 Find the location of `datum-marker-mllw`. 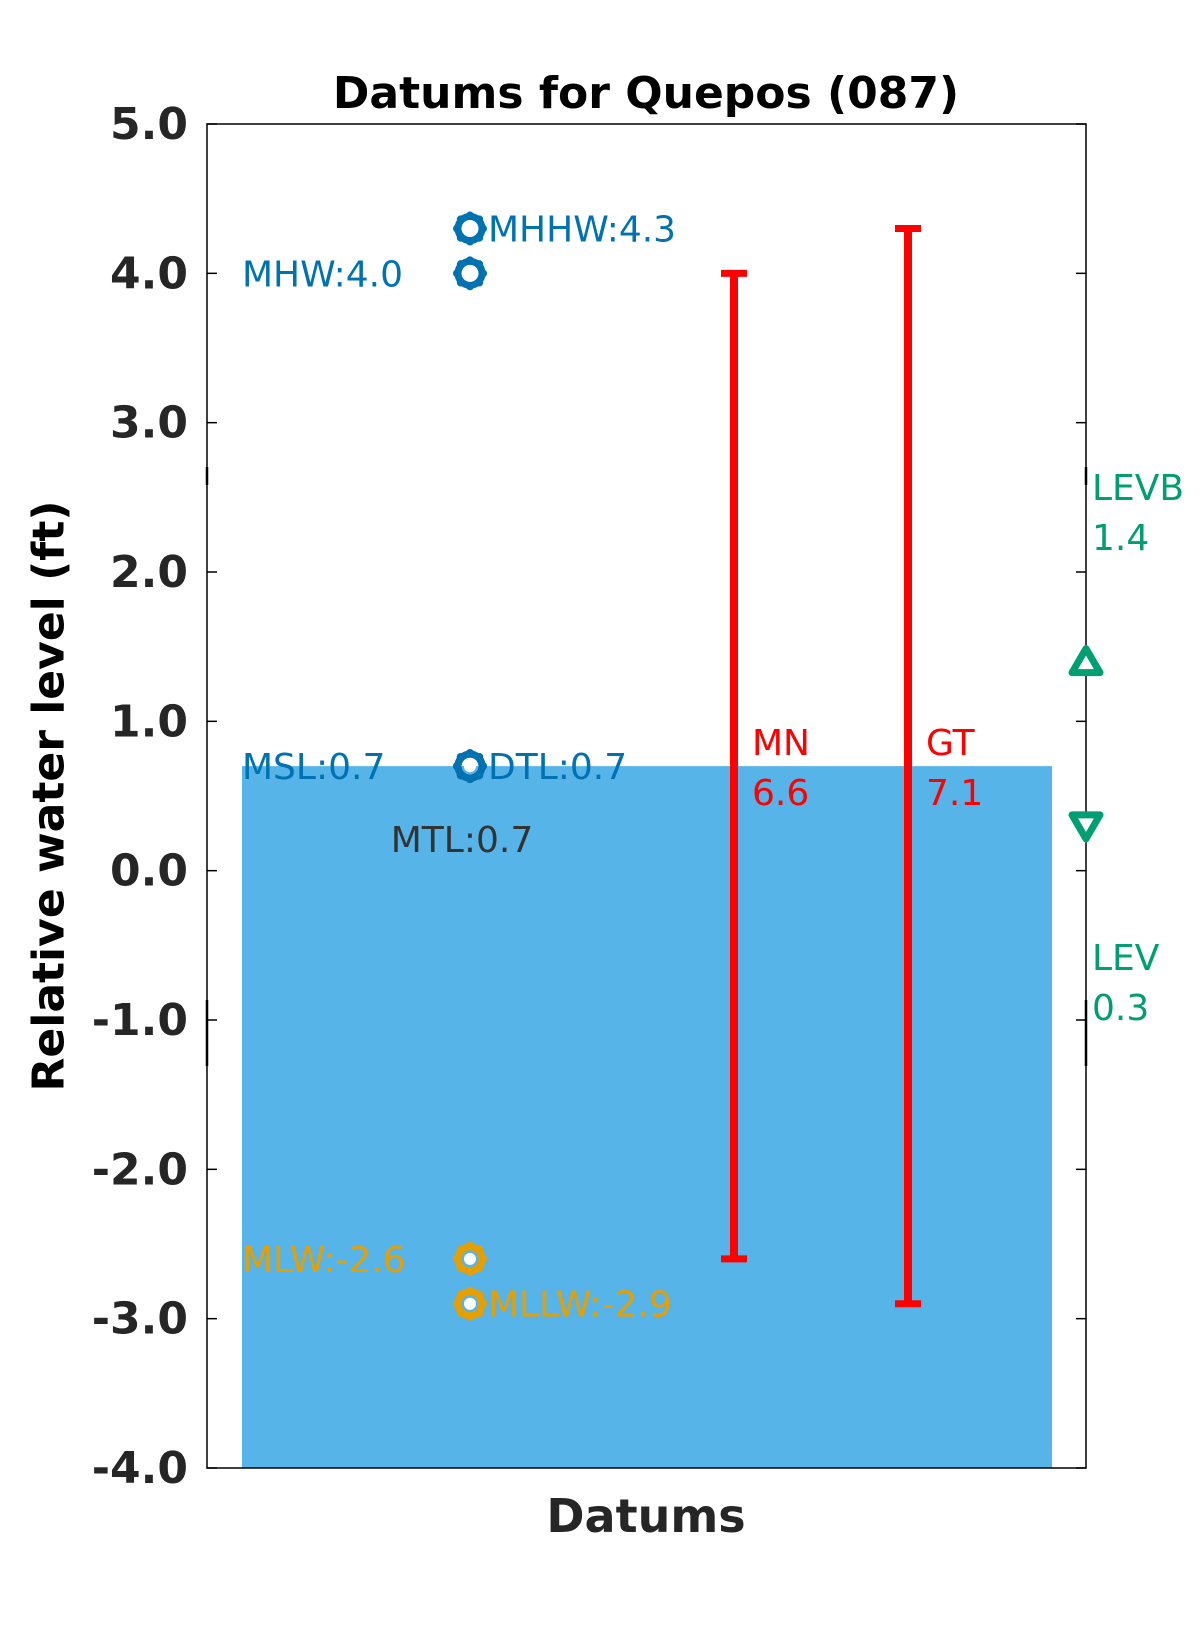

datum-marker-mllw is located at coordinates (470, 1303).